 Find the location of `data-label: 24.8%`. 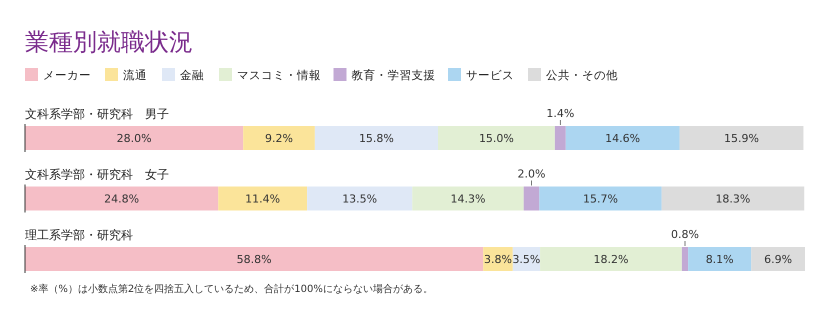

data-label: 24.8% is located at coordinates (122, 199).